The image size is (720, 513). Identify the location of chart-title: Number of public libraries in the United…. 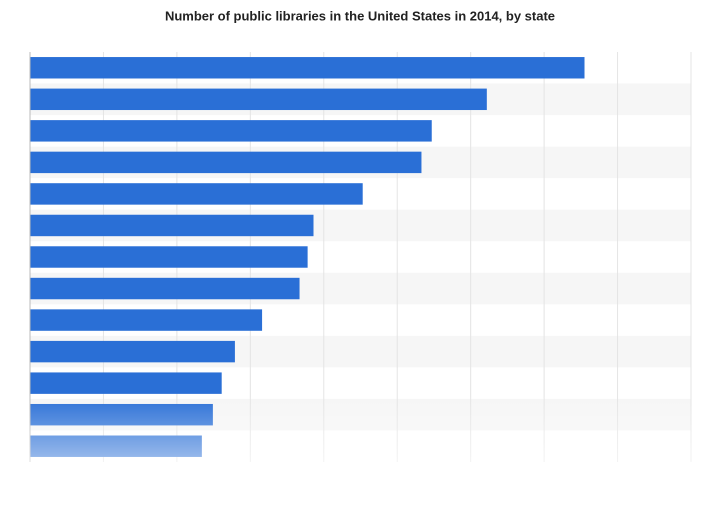
(360, 15).